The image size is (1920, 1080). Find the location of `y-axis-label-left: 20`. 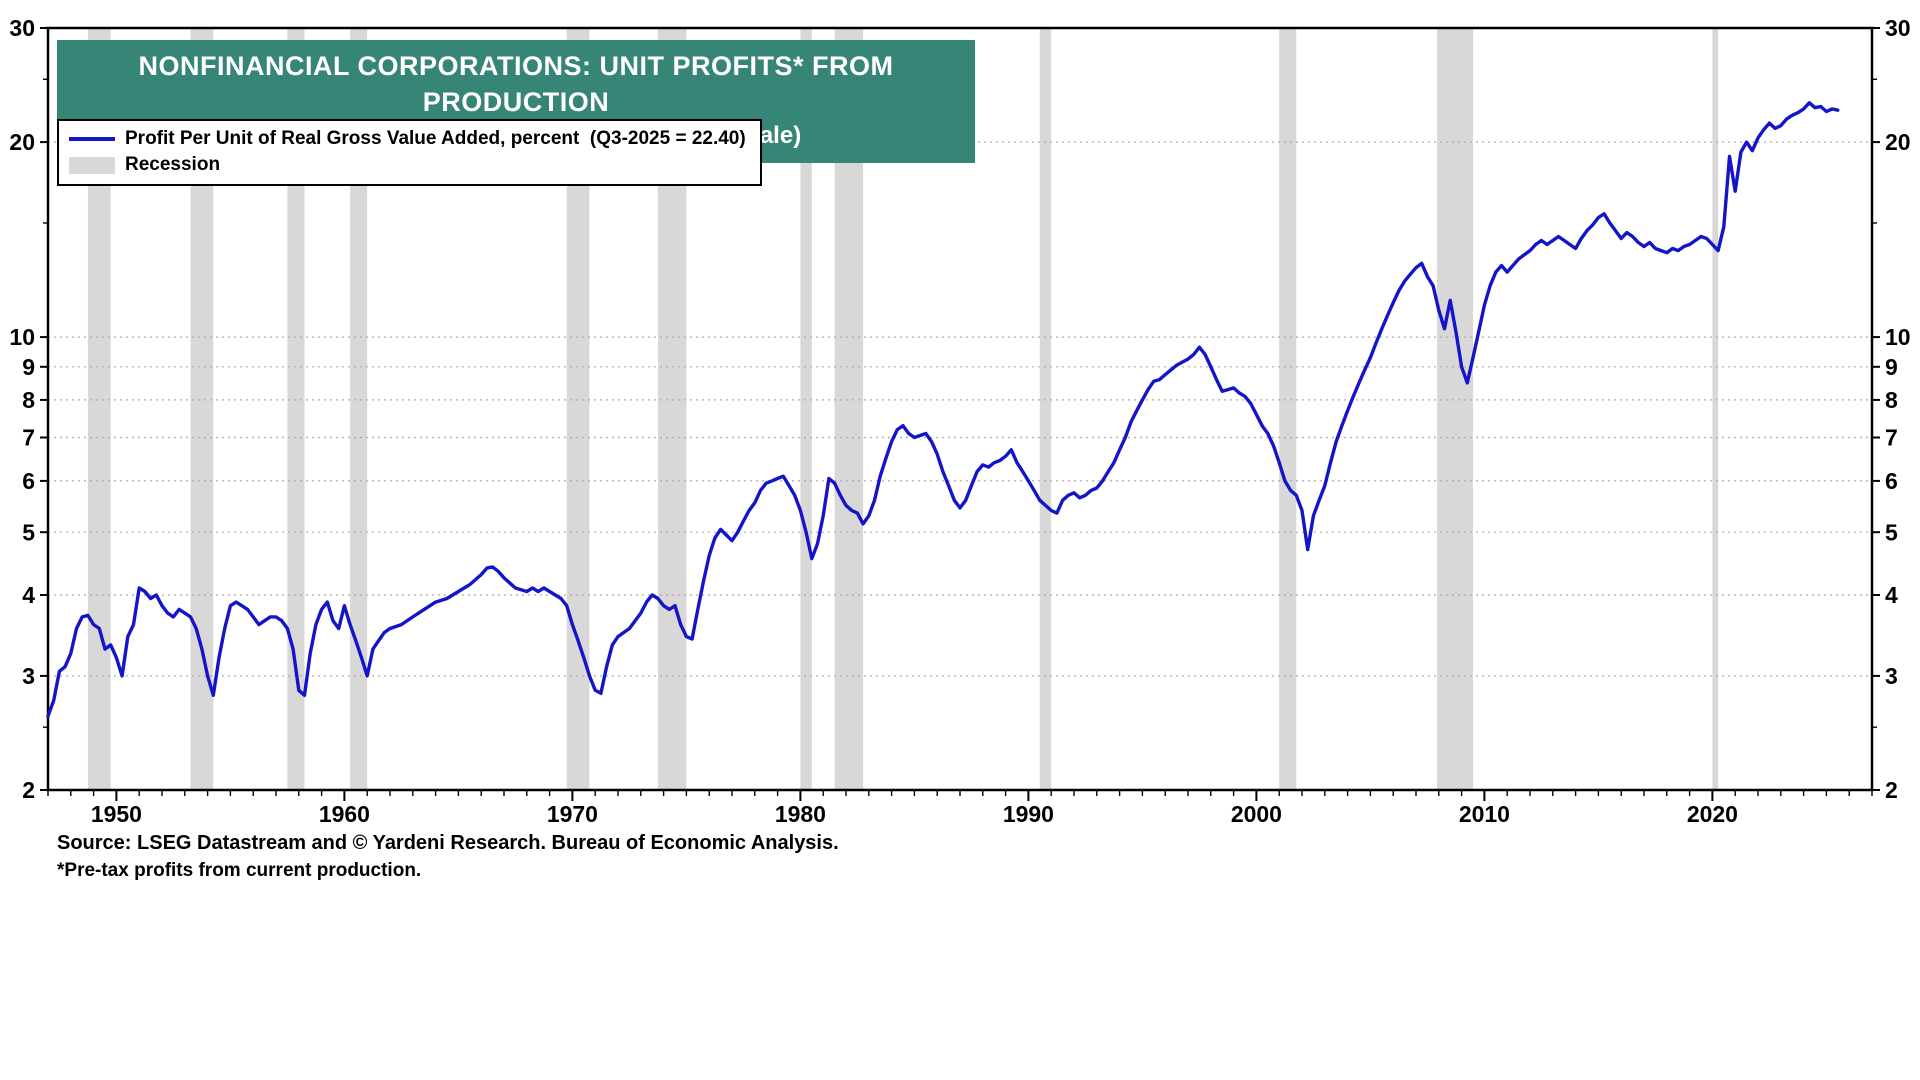

y-axis-label-left: 20 is located at coordinates (22, 142).